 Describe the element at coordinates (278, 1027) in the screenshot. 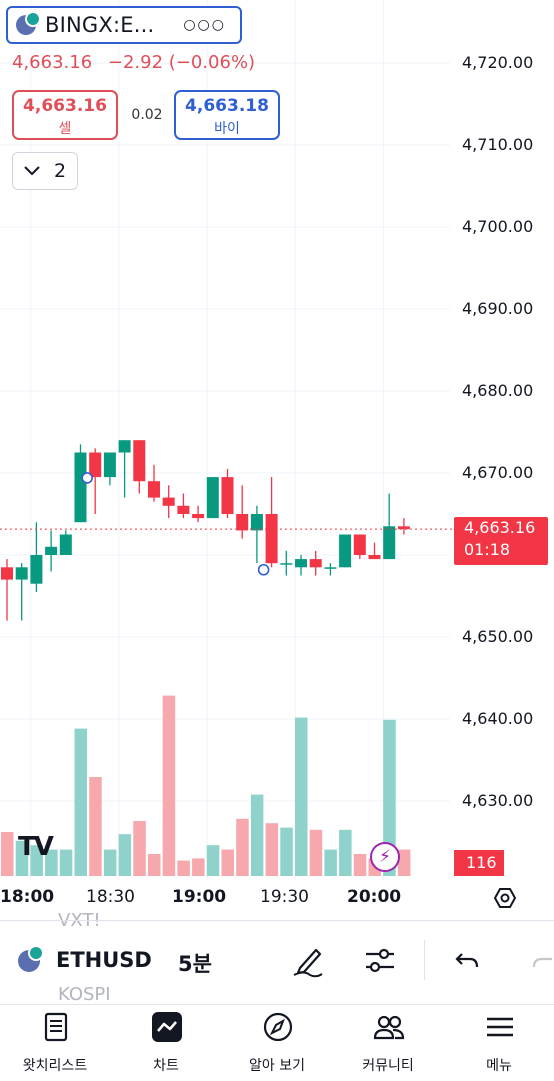

I see `compass-icon` at that location.